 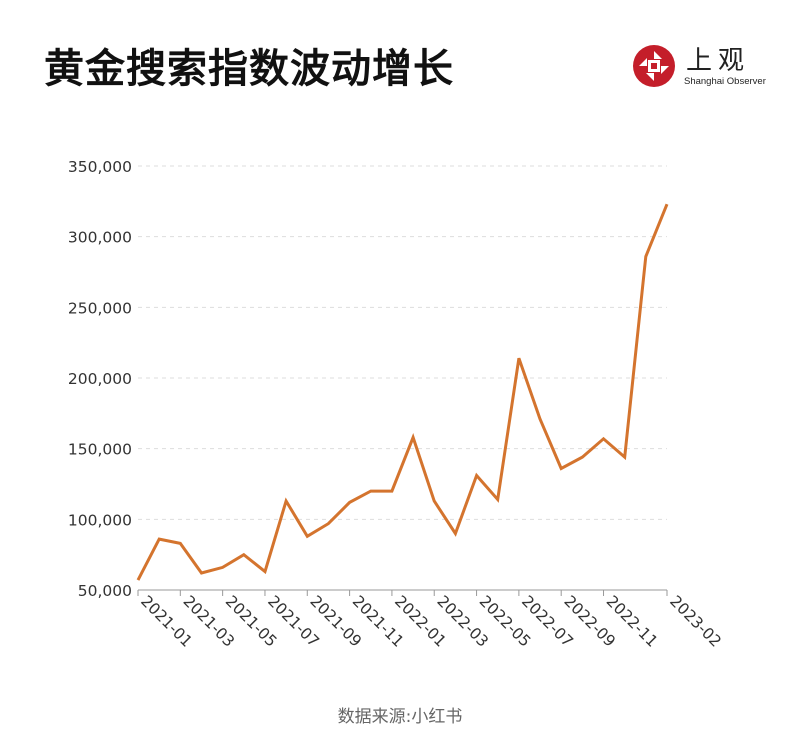 I want to click on y-tick-label: 350,000, so click(x=100, y=167).